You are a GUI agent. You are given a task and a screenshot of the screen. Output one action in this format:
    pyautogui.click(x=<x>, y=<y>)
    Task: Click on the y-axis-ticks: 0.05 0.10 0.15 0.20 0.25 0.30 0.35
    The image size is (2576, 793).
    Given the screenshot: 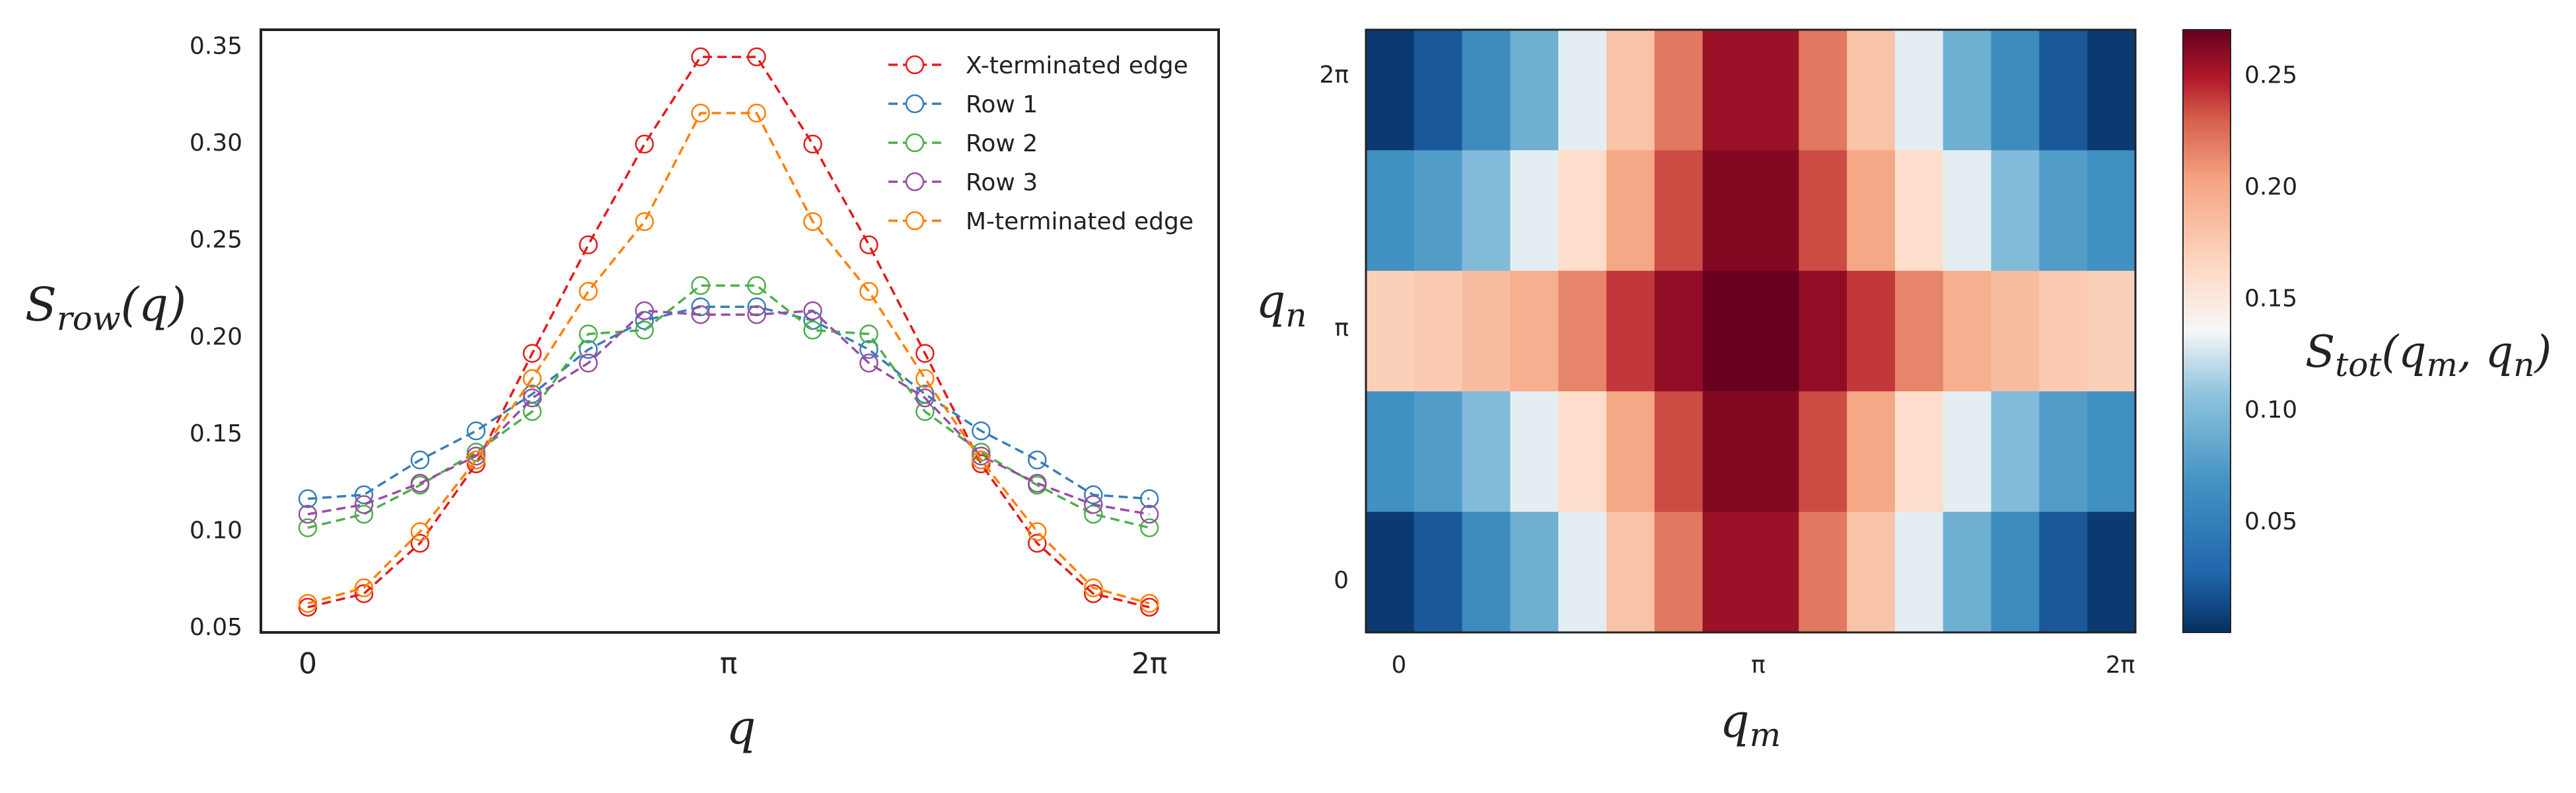 What is the action you would take?
    pyautogui.click(x=216, y=337)
    